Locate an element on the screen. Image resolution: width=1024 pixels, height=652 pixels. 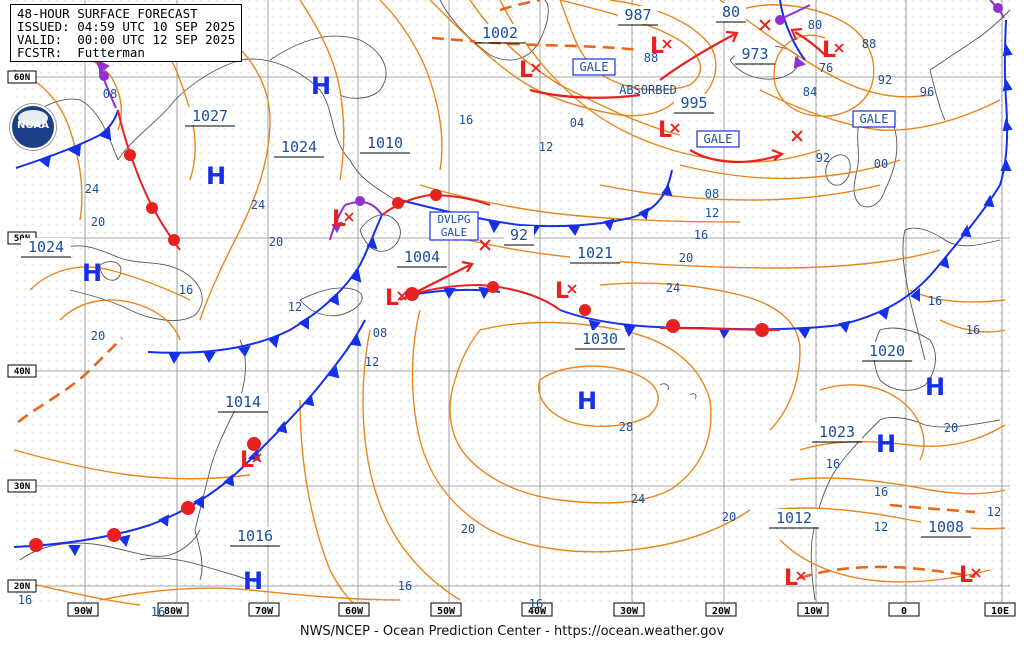
header-issued: ISSUED: 04:59 UTC 10 SEP 2025 is located at coordinates (126, 26).